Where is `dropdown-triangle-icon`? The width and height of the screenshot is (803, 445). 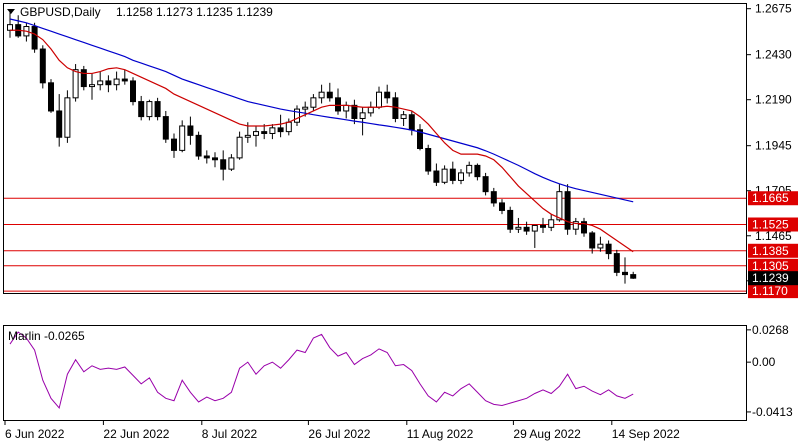
dropdown-triangle-icon is located at coordinates (11, 11).